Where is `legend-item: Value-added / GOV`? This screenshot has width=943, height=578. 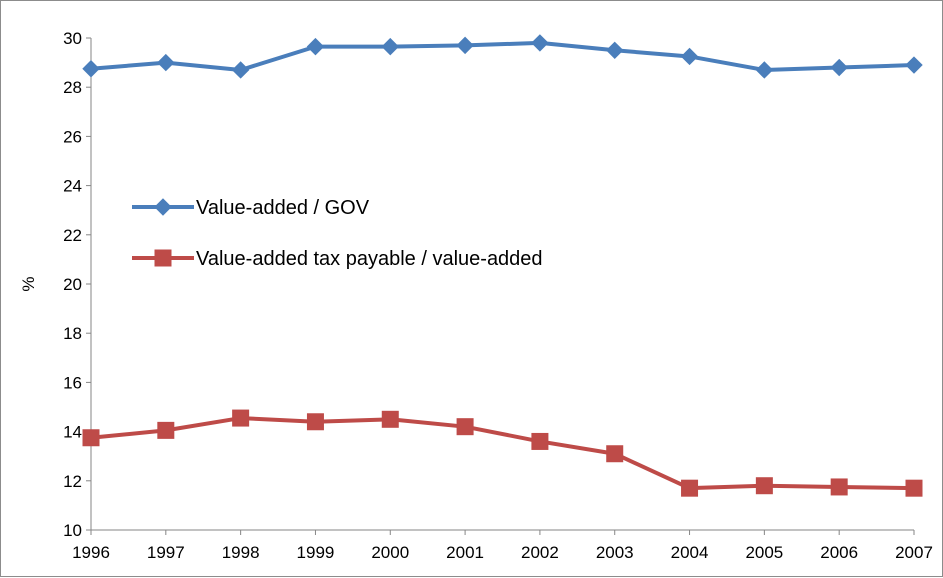 legend-item: Value-added / GOV is located at coordinates (251, 208).